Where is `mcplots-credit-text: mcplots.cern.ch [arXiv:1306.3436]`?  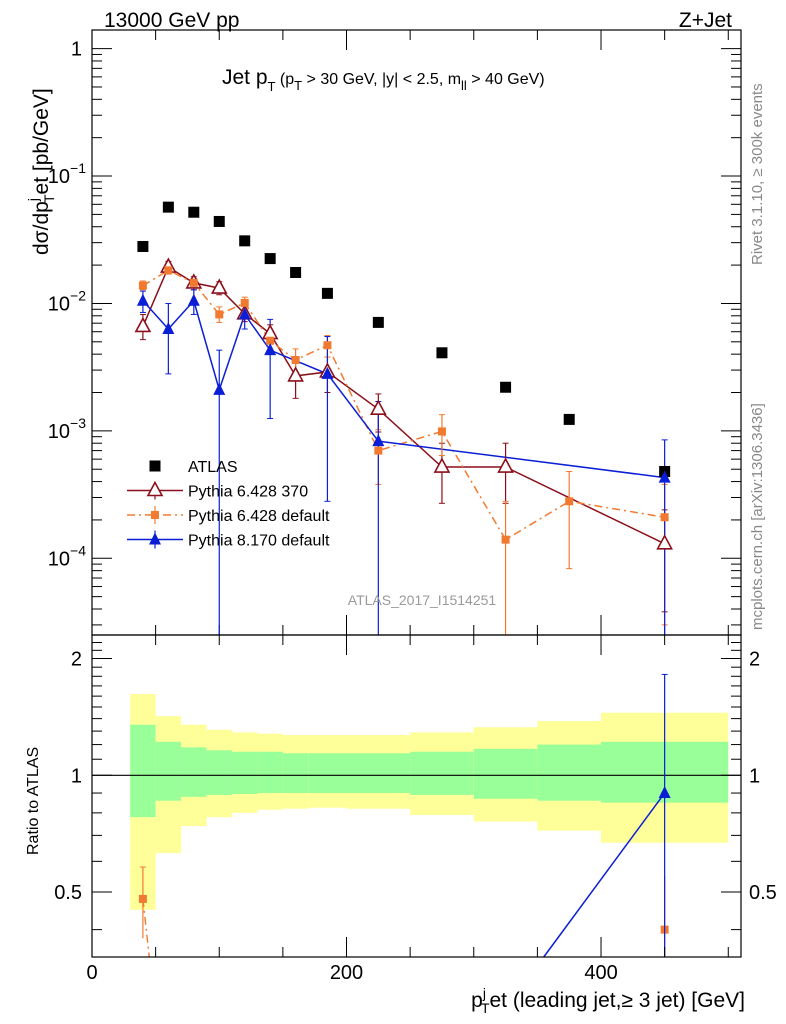 mcplots-credit-text: mcplots.cern.ch [arXiv:1306.3436] is located at coordinates (757, 516).